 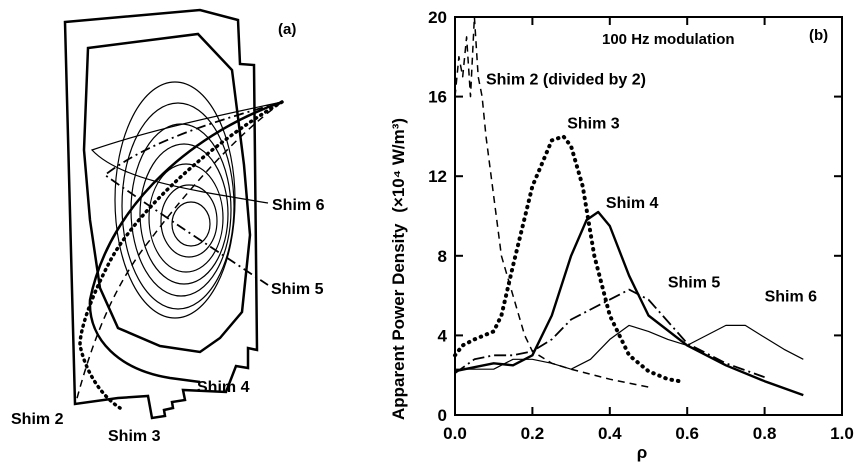 I want to click on panel-b-label: (b), so click(x=818, y=35).